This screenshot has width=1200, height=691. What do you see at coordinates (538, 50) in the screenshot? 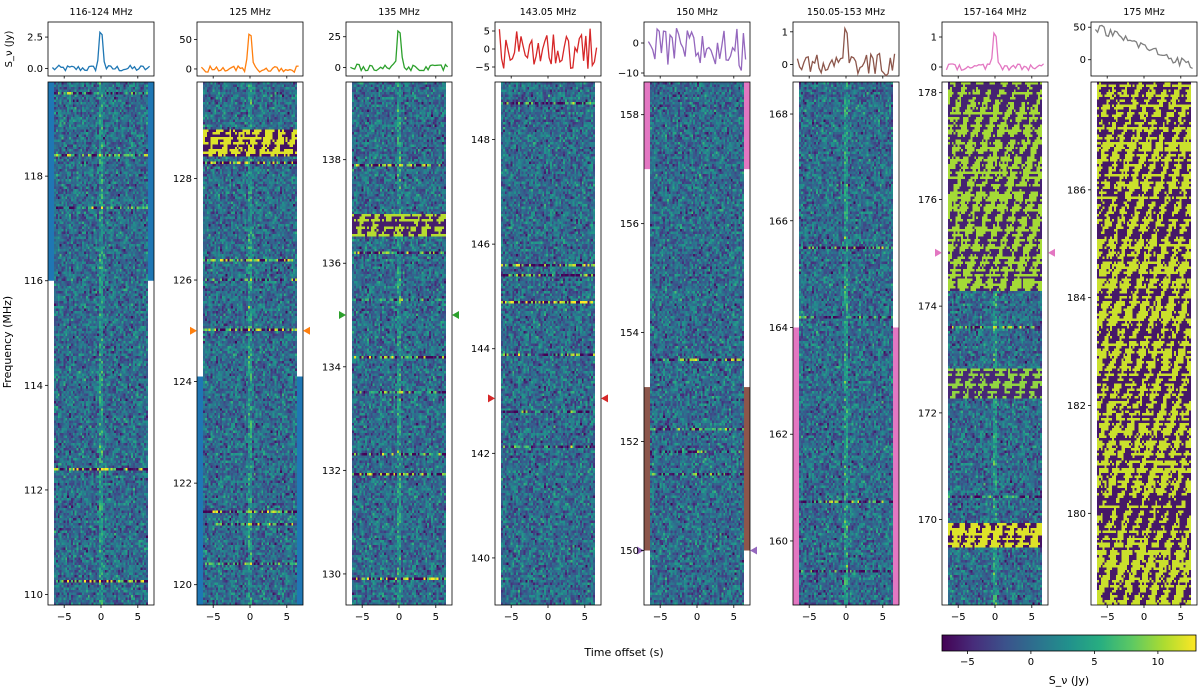
I see `light-curve-axes: −5 0 5` at bounding box center [538, 50].